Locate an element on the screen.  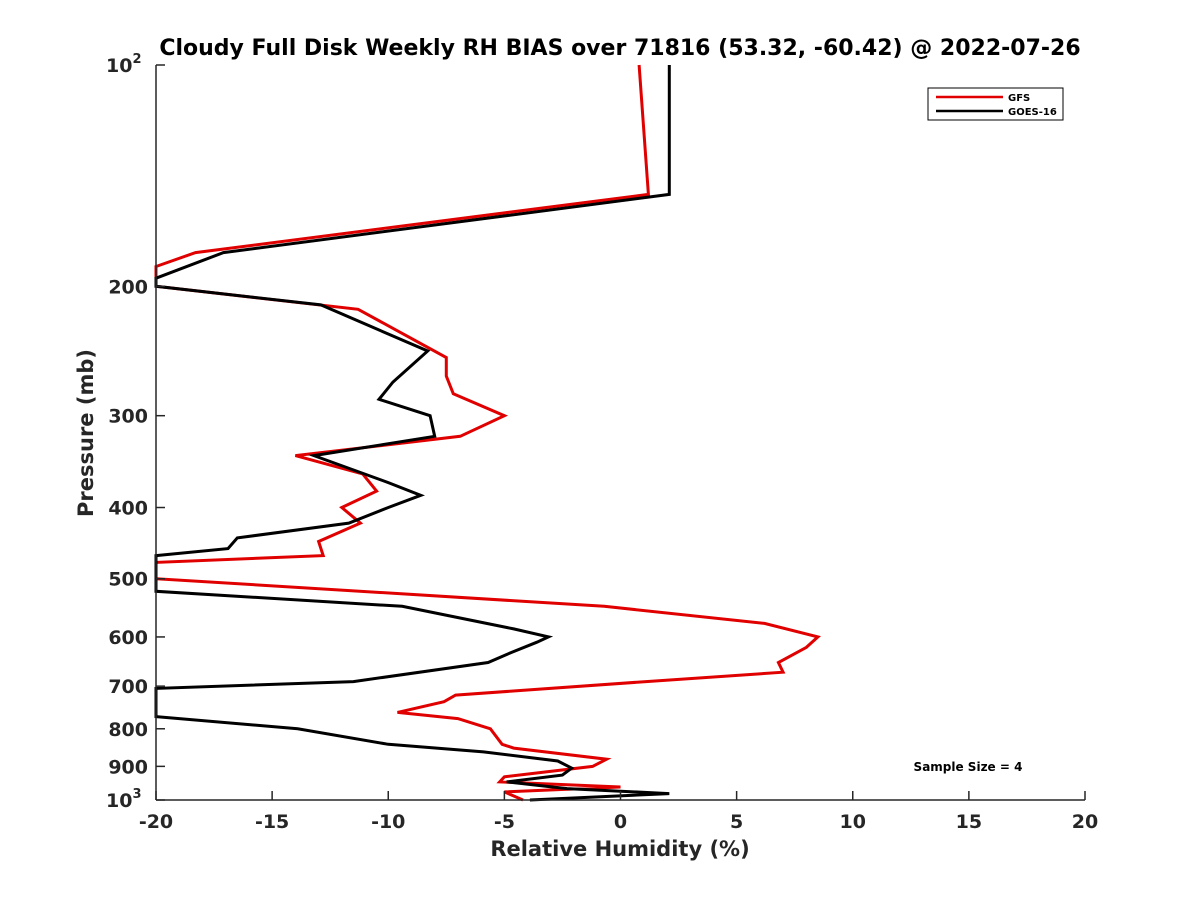
x-tick-label: -20 is located at coordinates (156, 822).